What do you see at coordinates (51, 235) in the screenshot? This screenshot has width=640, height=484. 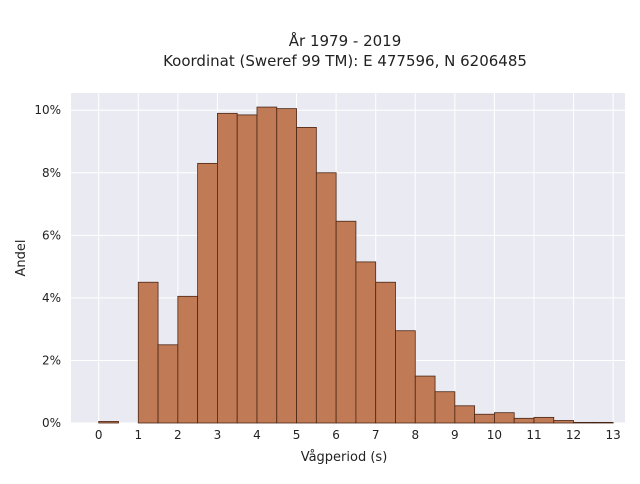 I see `y-tick-label: 6%` at bounding box center [51, 235].